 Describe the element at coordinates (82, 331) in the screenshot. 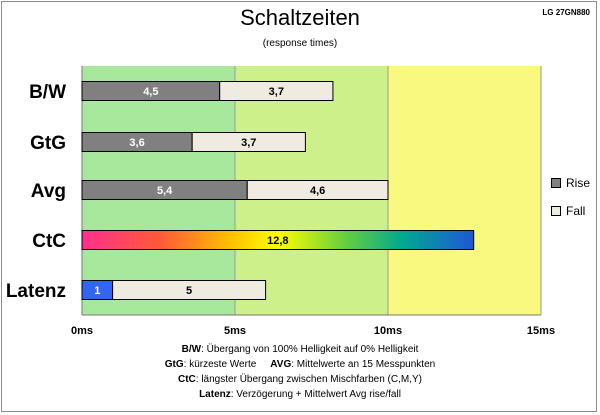

I see `x-tick-label-0: 0ms` at that location.